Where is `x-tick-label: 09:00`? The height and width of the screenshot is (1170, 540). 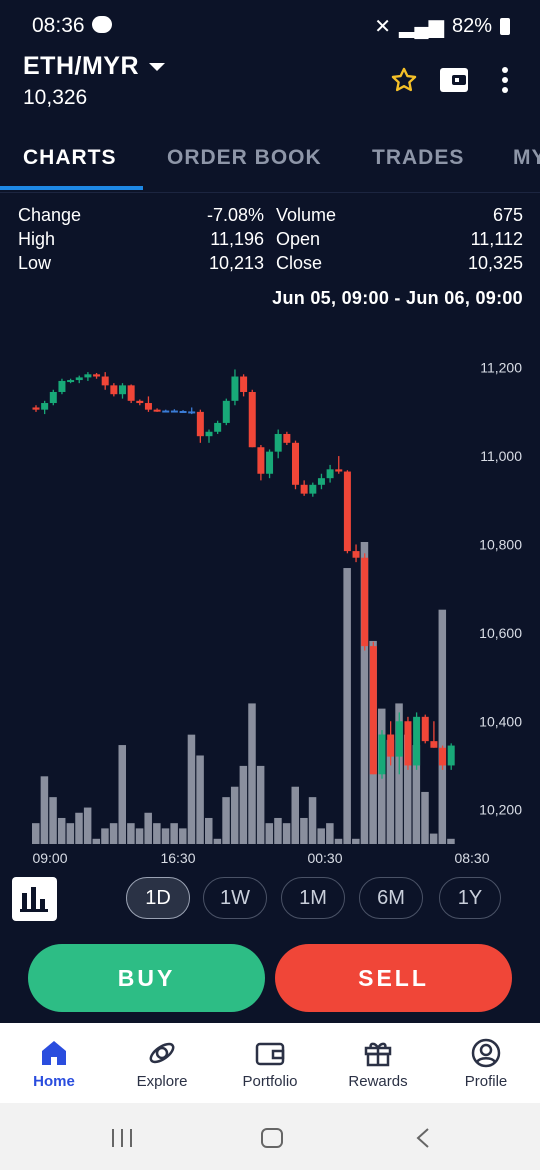
x-tick-label: 09:00 is located at coordinates (49, 858).